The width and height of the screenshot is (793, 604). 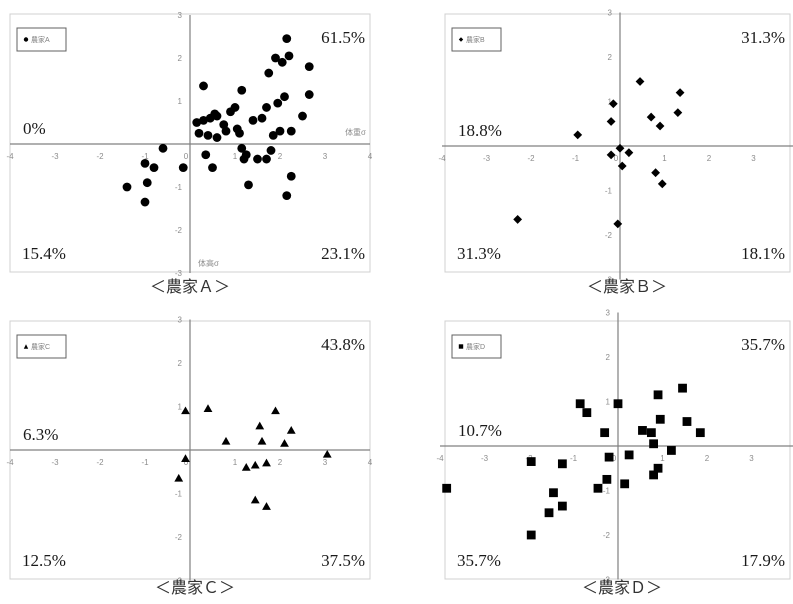 I want to click on legend: 農家B, so click(x=476, y=39).